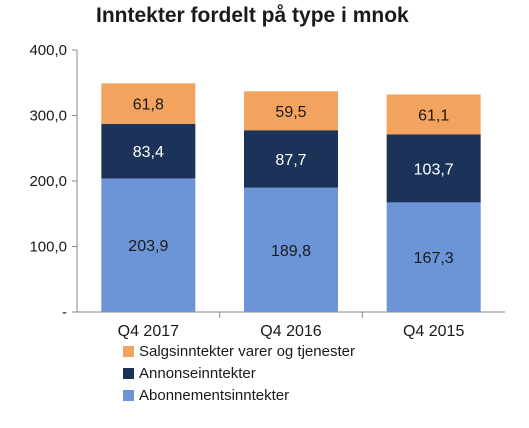 This screenshot has height=428, width=529. What do you see at coordinates (48, 181) in the screenshot?
I see `y-tick-label: 200,0` at bounding box center [48, 181].